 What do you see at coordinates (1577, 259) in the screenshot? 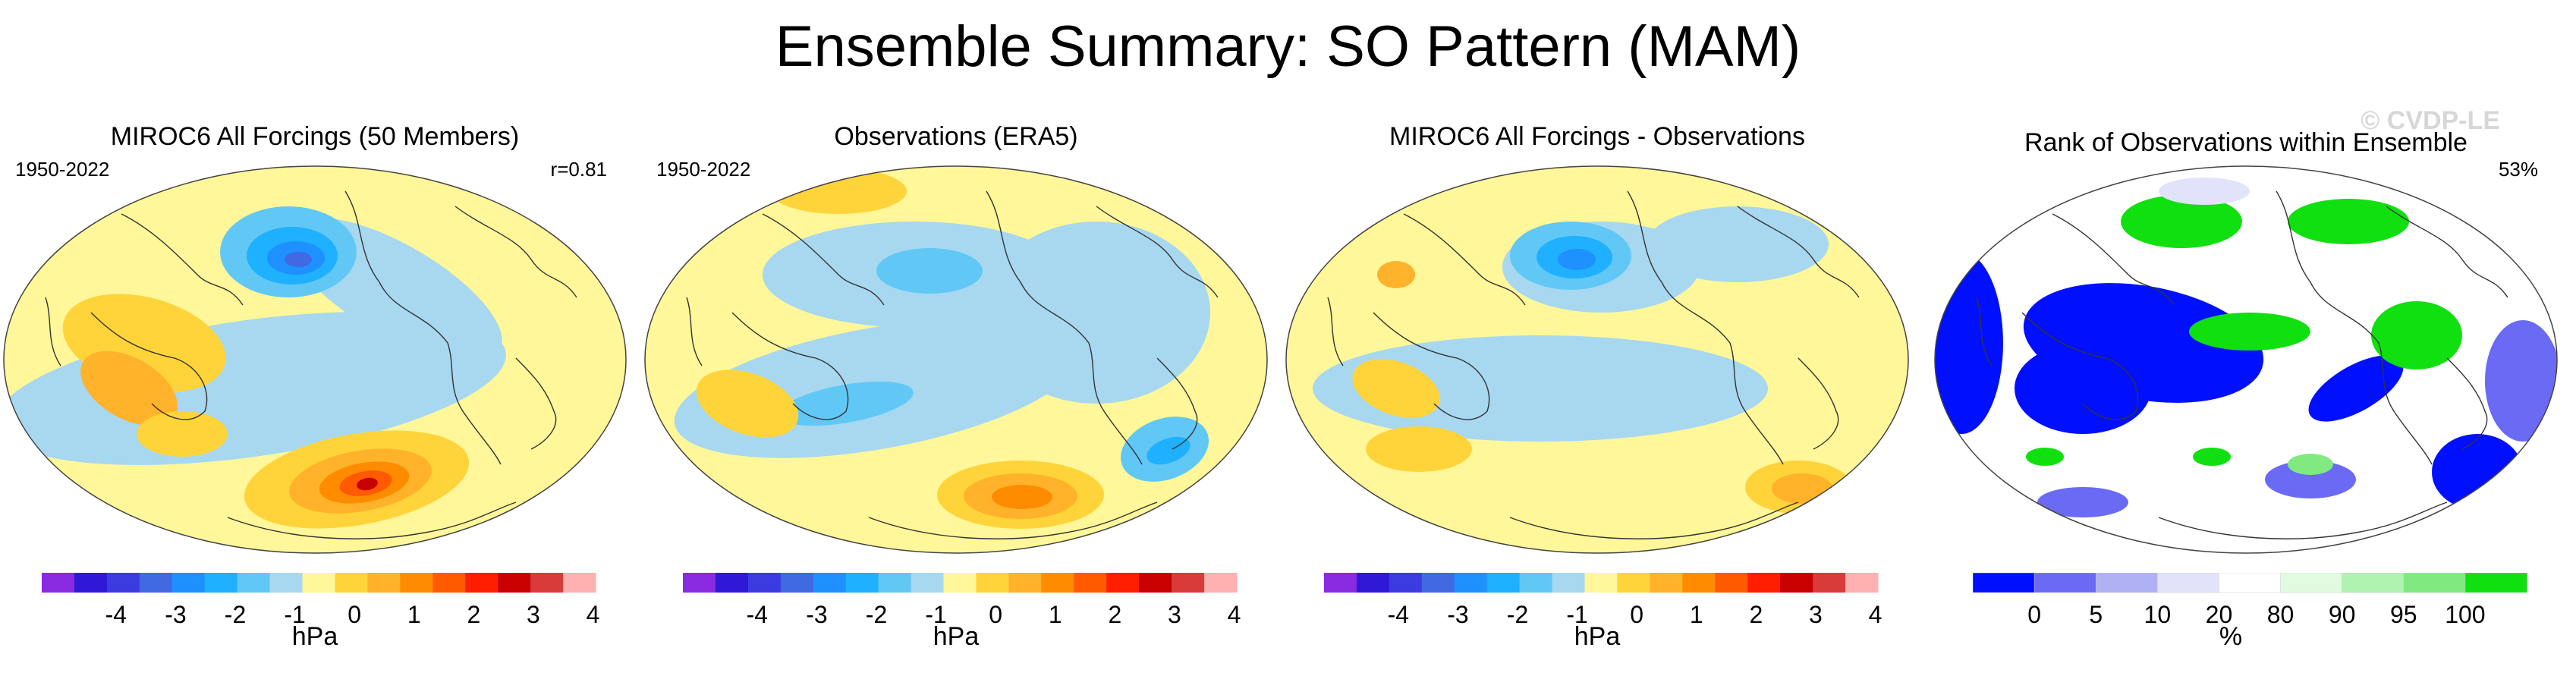
I see `anomaly-minimum` at bounding box center [1577, 259].